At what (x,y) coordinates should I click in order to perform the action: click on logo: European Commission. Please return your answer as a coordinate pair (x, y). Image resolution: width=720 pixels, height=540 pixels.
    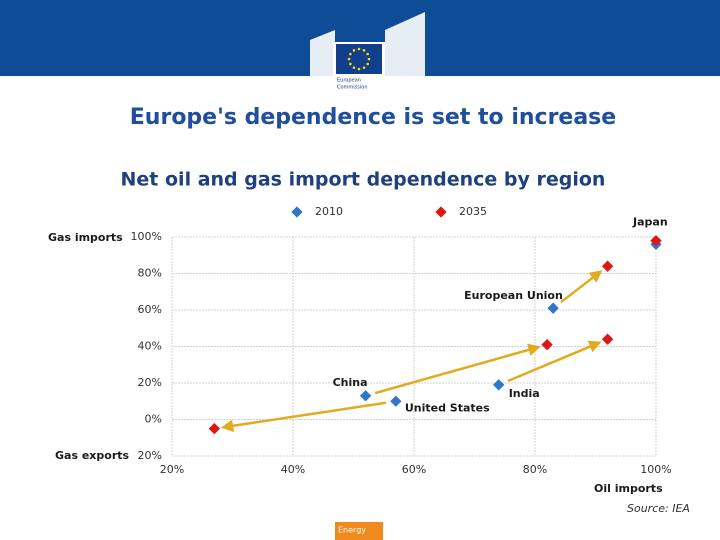
    Looking at the image, I should click on (367, 51).